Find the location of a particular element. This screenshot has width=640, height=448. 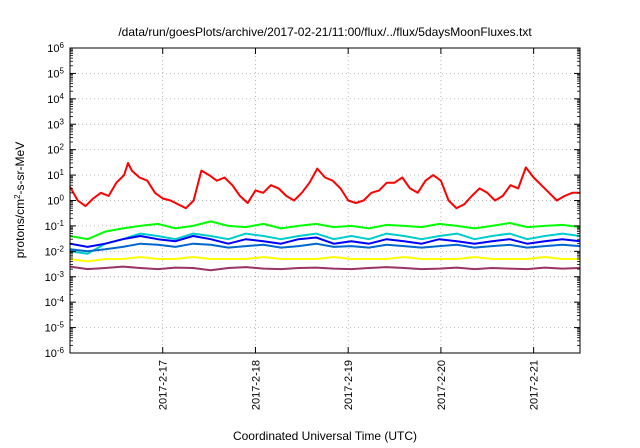

y-tick-label: 10⁵ is located at coordinates (55, 73).